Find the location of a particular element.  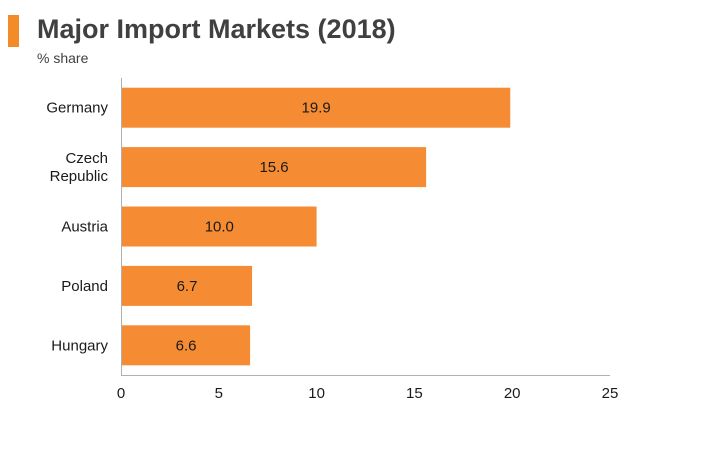

category-label-4: Hungary is located at coordinates (79, 345).